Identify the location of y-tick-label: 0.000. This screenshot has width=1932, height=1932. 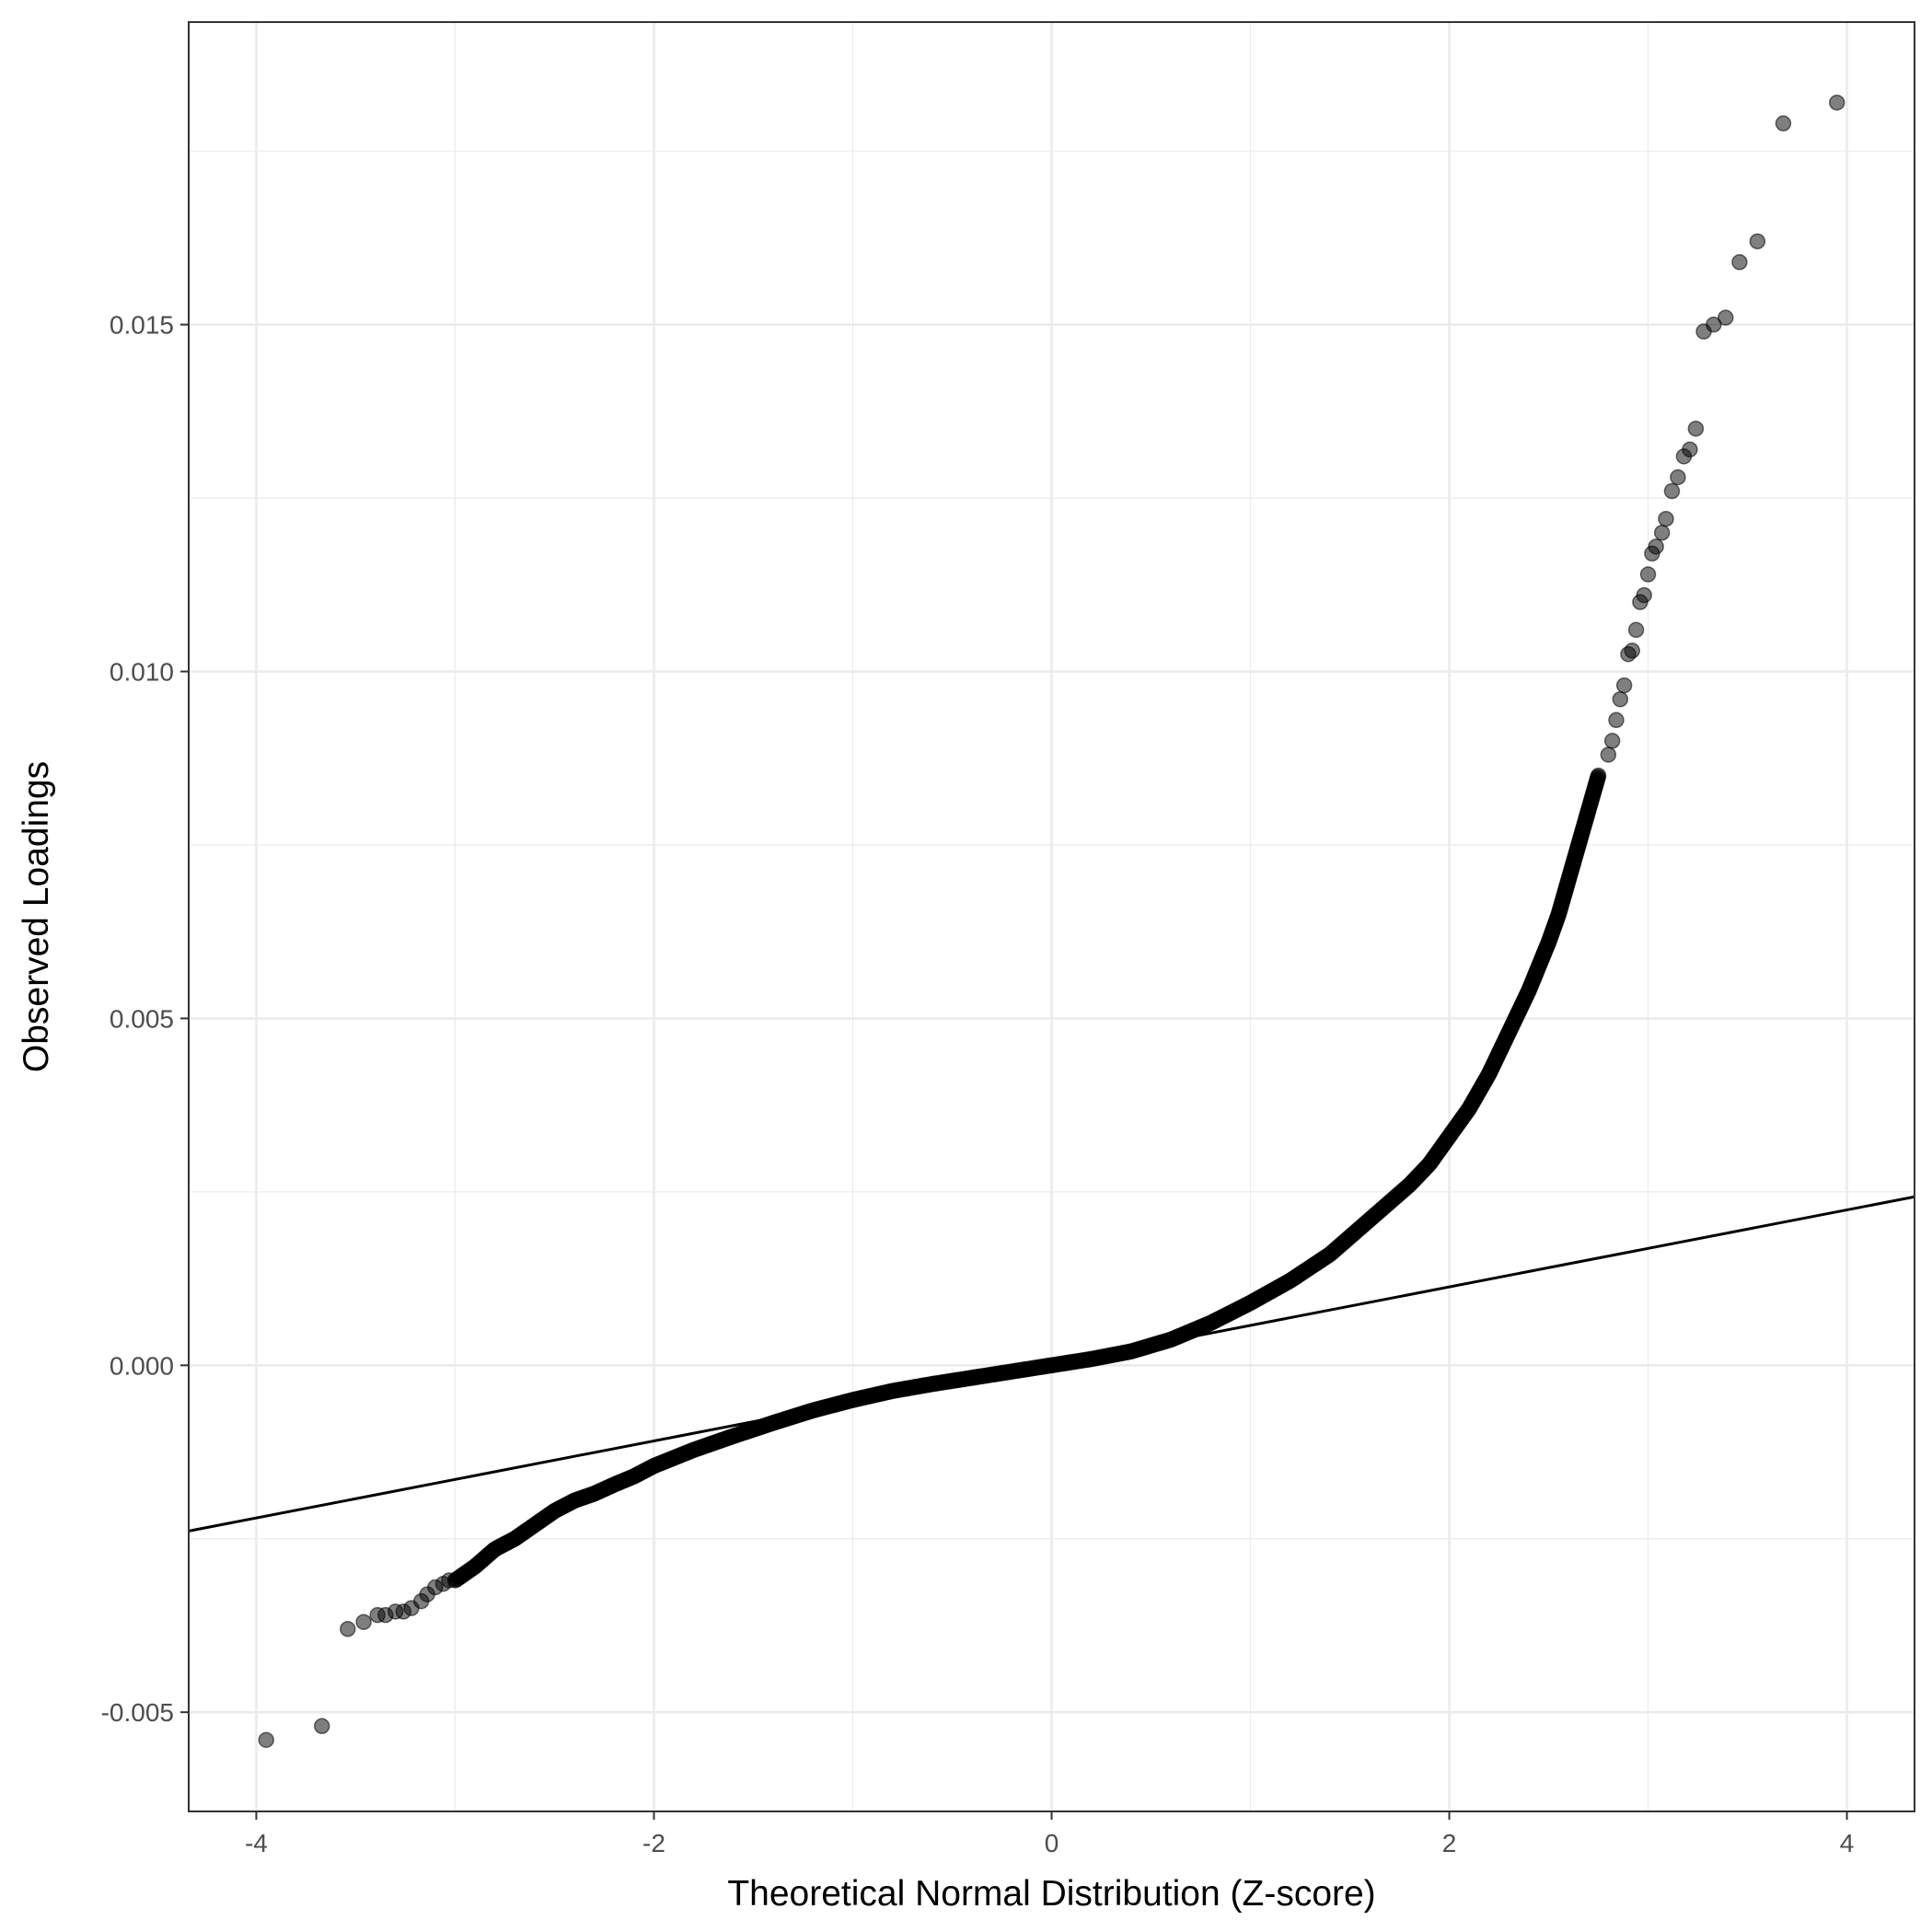
(142, 1365).